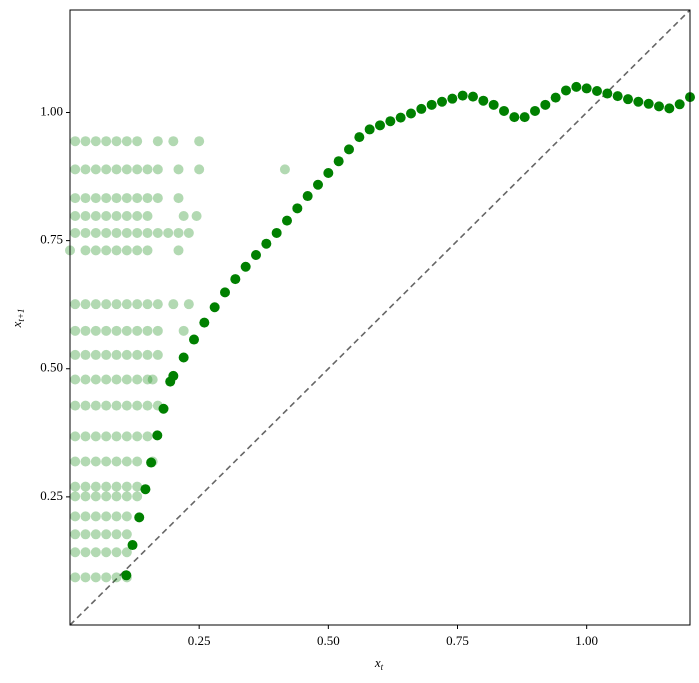  I want to click on y-label-base: x, so click(16, 324).